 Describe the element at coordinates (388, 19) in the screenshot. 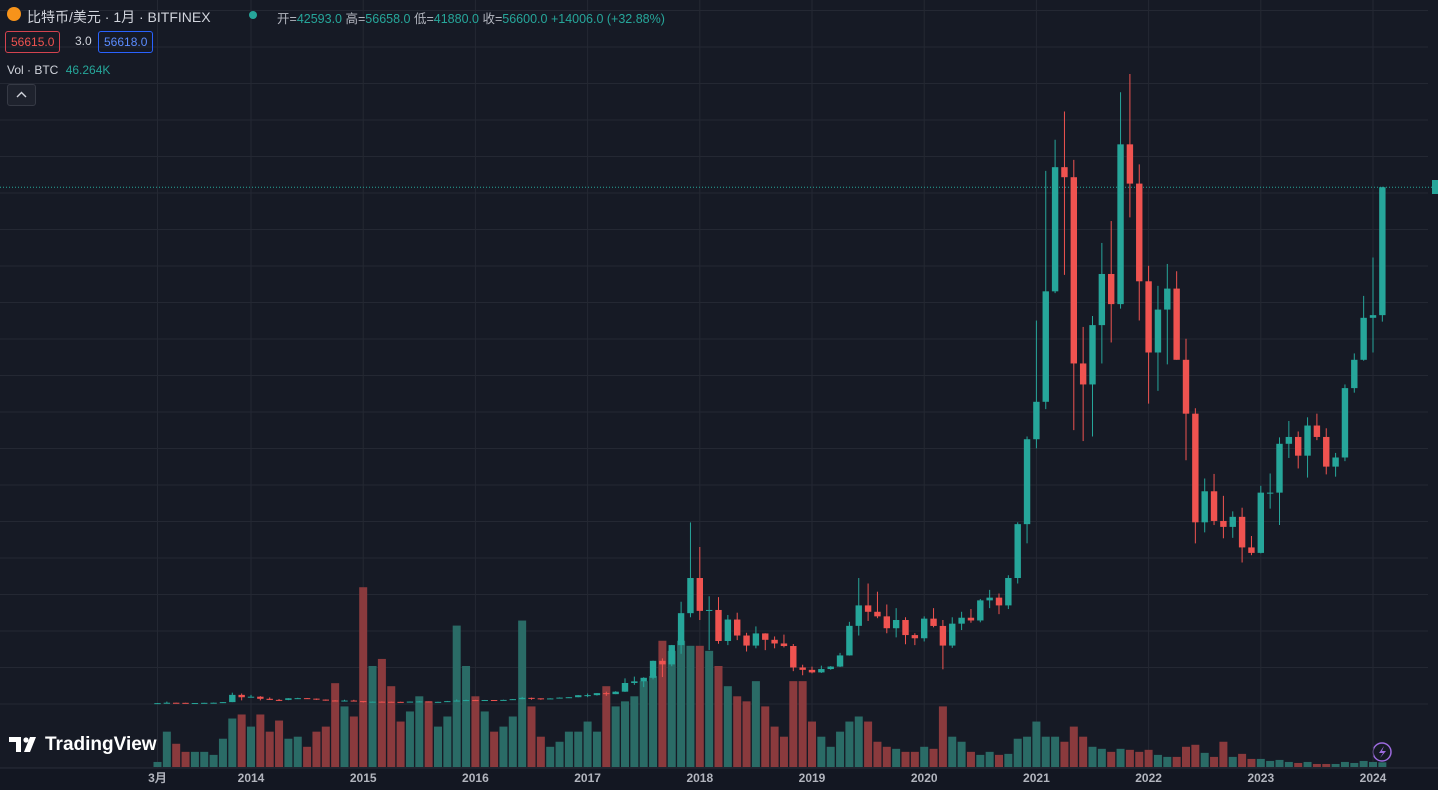

I see `high-value: 56658.0` at that location.